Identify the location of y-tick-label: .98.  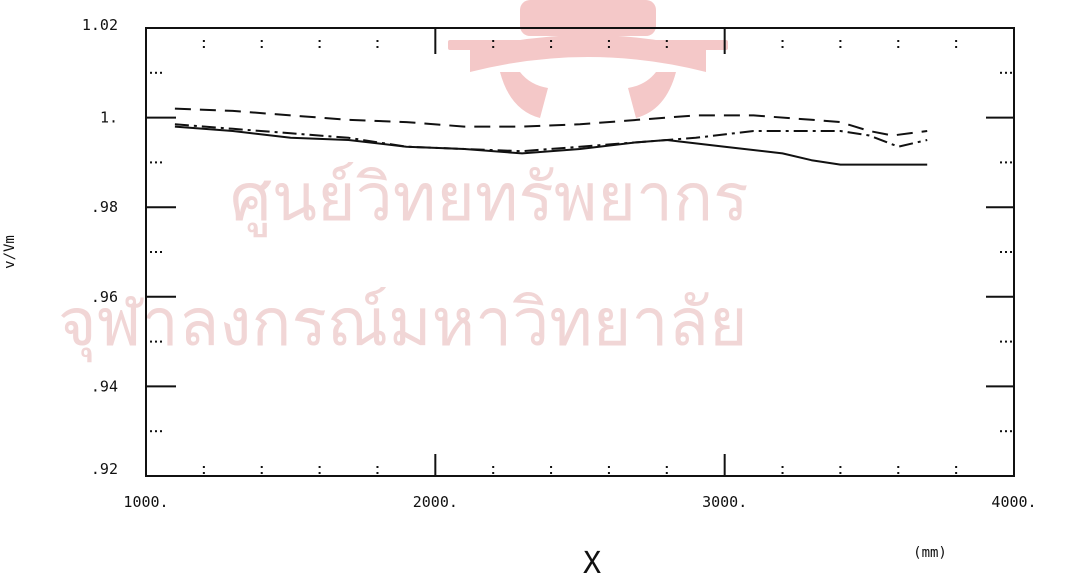
(104, 207).